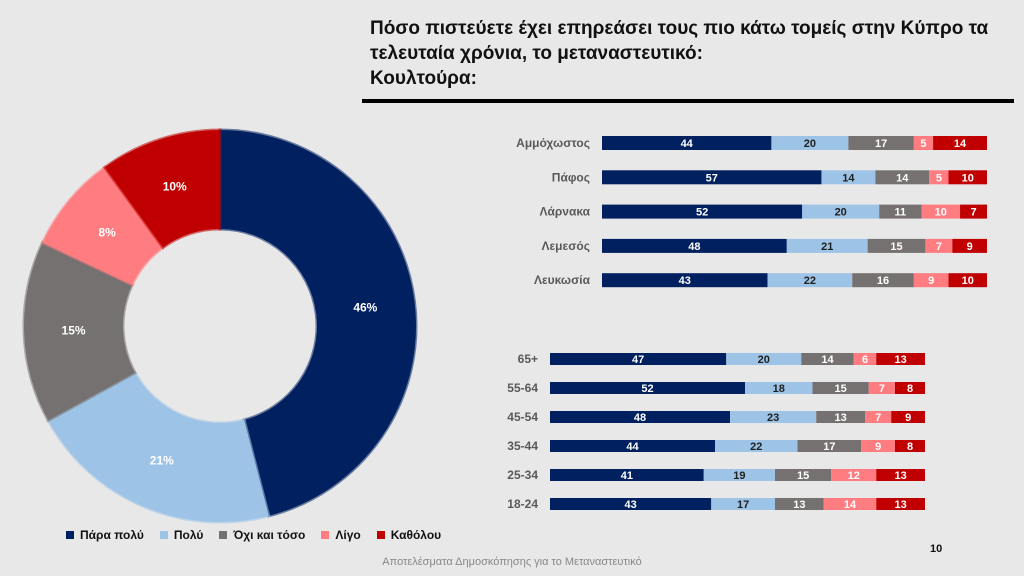 This screenshot has width=1024, height=576. Describe the element at coordinates (638, 360) in the screenshot. I see `bar-value-label: 47` at that location.